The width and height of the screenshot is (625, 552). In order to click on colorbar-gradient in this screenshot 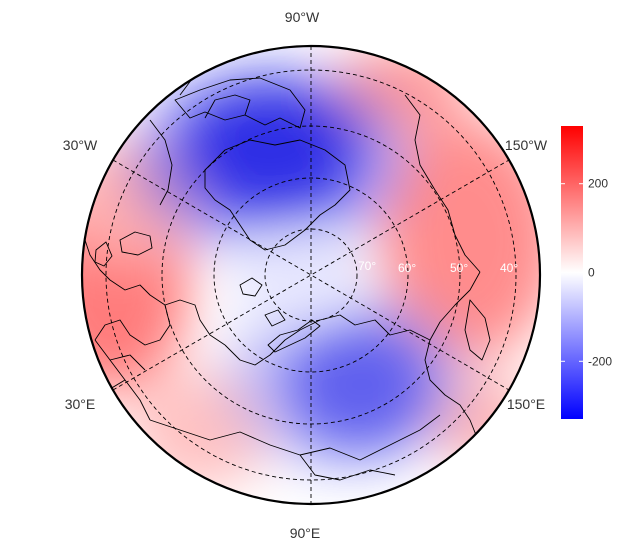, I will do `click(572, 272)`.